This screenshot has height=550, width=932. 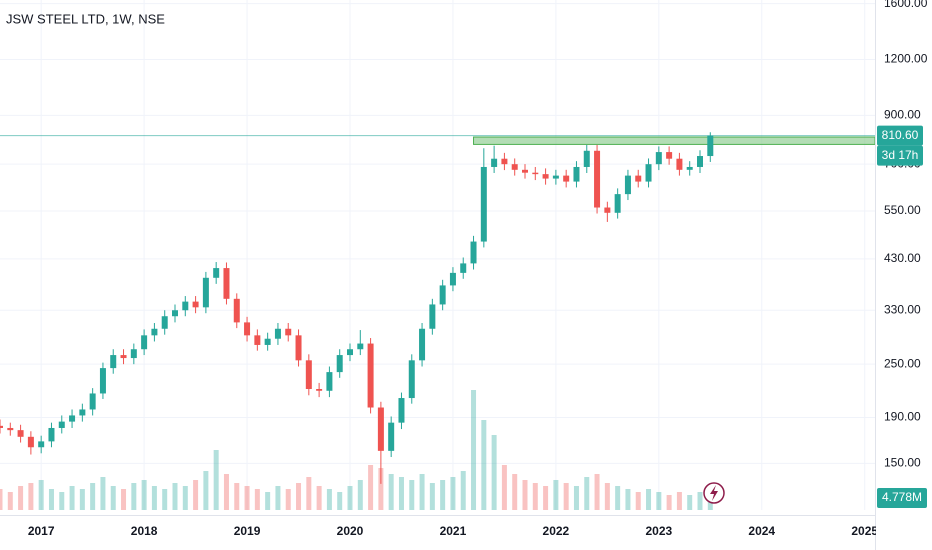 I want to click on y-tick-label: 900.00, so click(x=902, y=115).